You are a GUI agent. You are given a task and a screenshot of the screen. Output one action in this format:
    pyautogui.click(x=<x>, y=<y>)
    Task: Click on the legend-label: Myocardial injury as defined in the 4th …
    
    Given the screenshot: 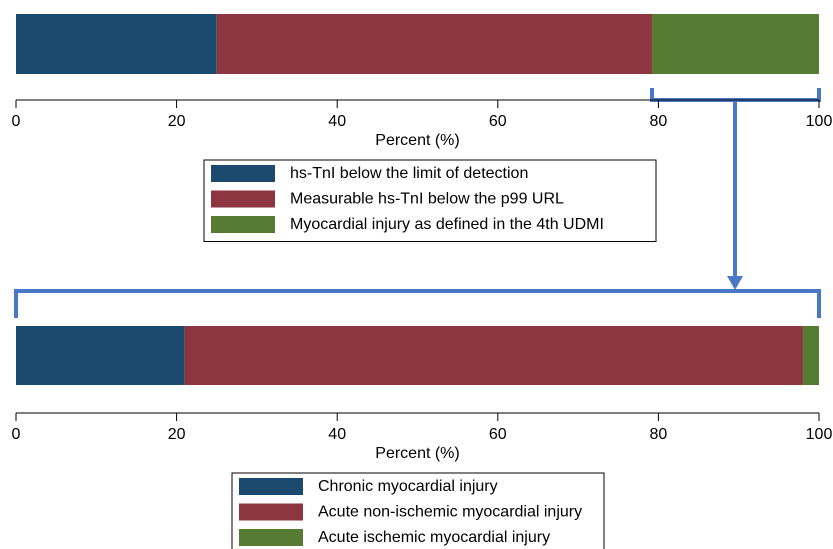 What is the action you would take?
    pyautogui.click(x=447, y=224)
    